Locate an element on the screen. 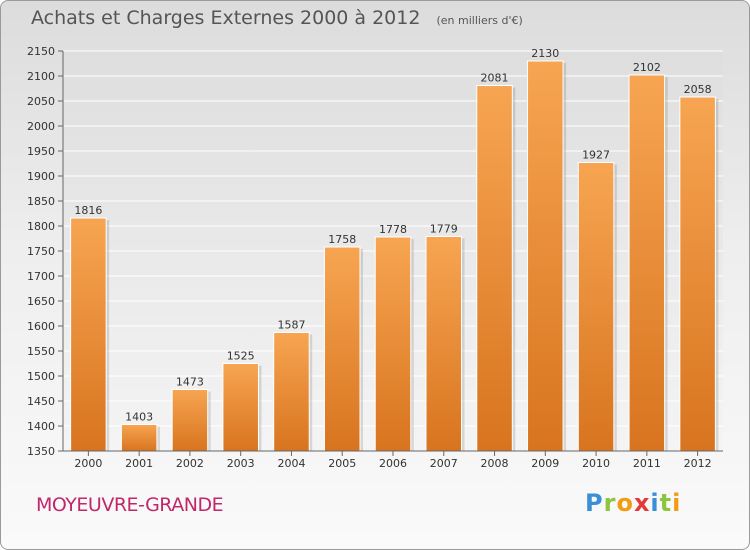  y-tick-label: 1750 is located at coordinates (41, 251).